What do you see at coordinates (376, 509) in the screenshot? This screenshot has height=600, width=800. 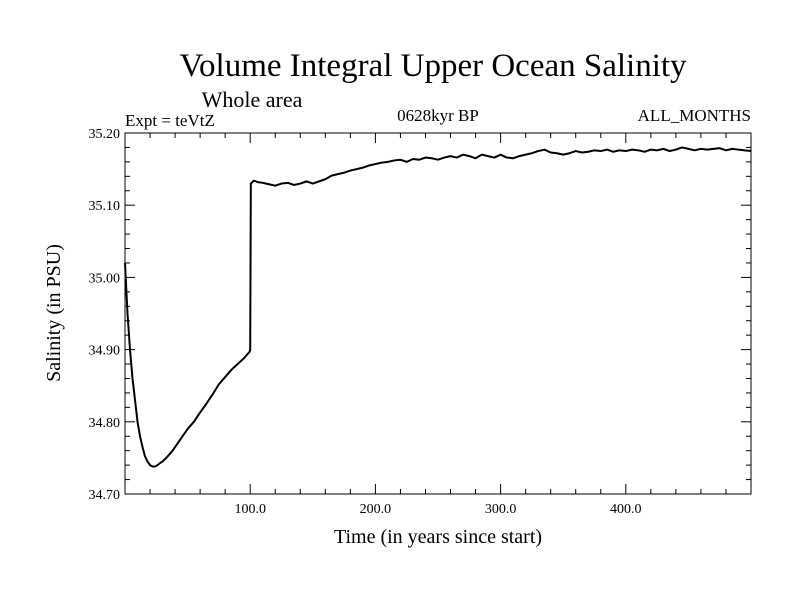 I see `x-tick-label: 200.0` at bounding box center [376, 509].